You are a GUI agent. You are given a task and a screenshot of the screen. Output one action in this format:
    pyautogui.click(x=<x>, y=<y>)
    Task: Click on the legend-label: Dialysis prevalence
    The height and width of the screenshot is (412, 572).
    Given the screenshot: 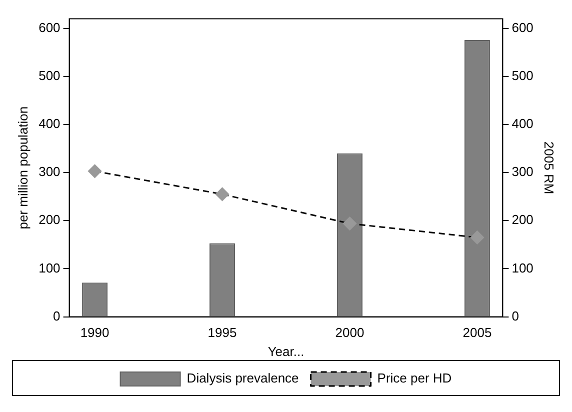 What is the action you would take?
    pyautogui.click(x=242, y=378)
    